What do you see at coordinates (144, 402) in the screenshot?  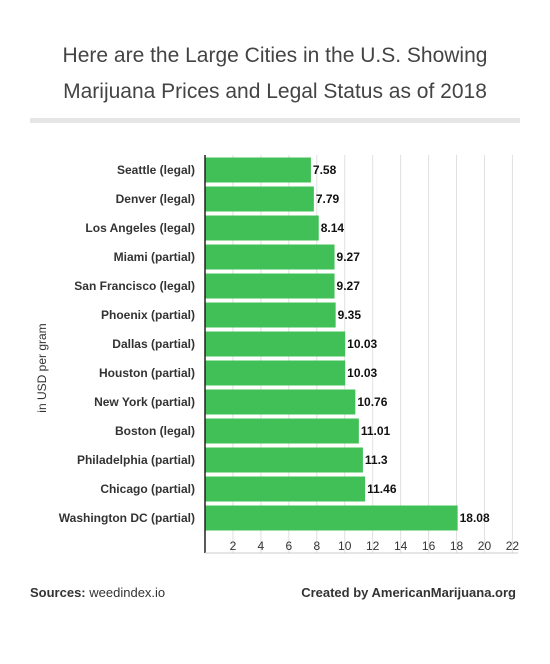 I see `category-label: New York (partial)` at bounding box center [144, 402].